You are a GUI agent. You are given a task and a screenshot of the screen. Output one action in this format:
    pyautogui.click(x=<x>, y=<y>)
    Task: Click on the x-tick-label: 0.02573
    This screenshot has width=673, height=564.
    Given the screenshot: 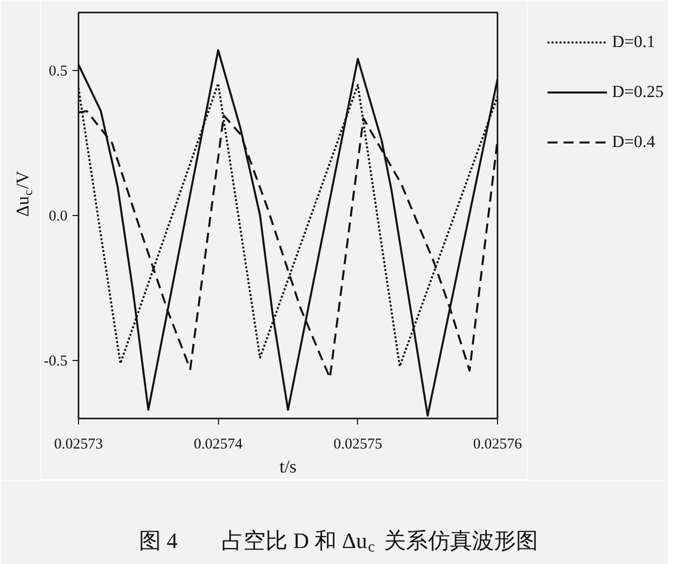 What is the action you would take?
    pyautogui.click(x=78, y=444)
    